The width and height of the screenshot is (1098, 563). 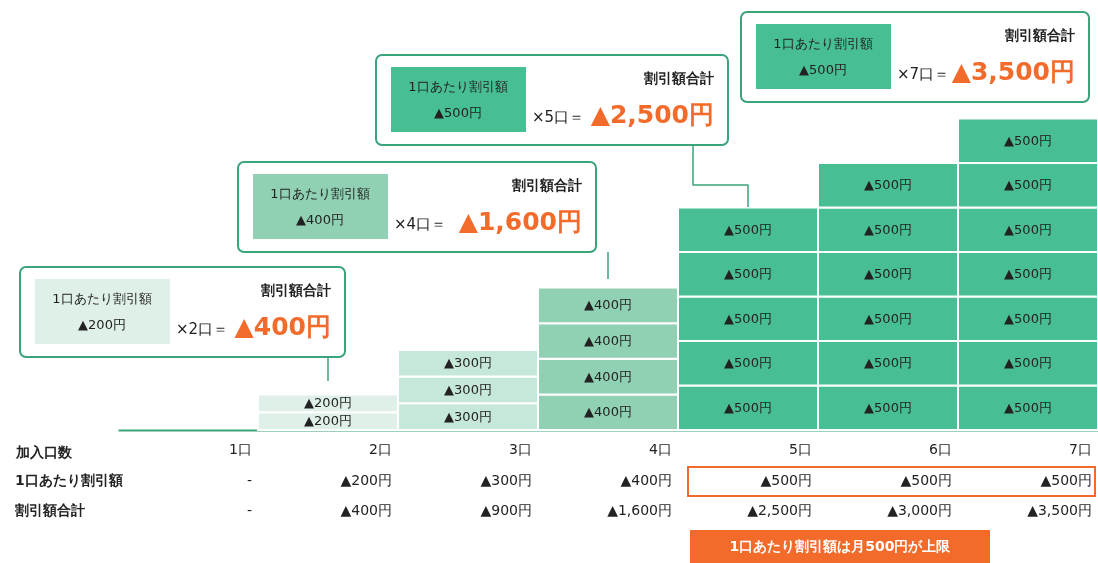 I want to click on text: ▲300円, so click(x=506, y=480).